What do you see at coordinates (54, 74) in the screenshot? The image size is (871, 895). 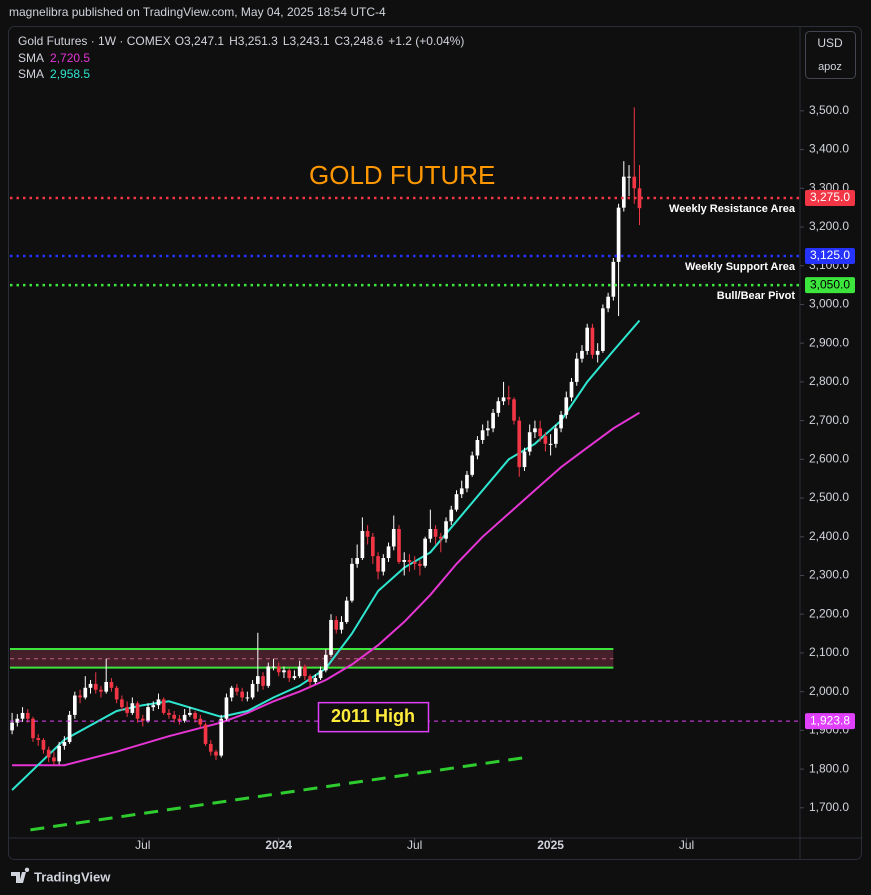 I see `sma-legend: SMA 2,958.5` at bounding box center [54, 74].